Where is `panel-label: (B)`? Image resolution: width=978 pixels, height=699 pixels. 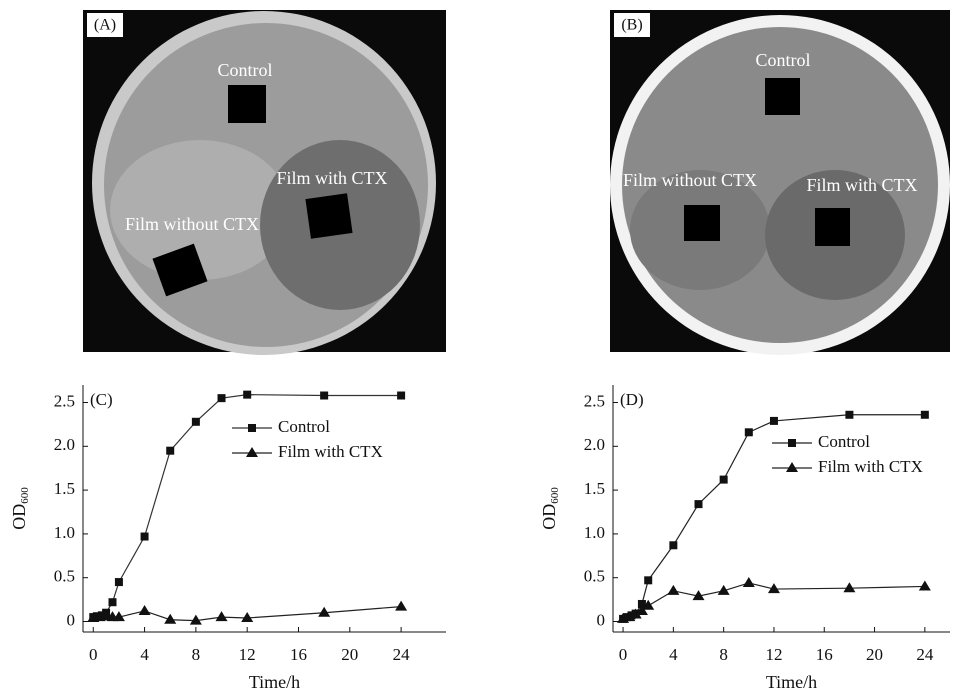 panel-label: (B) is located at coordinates (631, 25).